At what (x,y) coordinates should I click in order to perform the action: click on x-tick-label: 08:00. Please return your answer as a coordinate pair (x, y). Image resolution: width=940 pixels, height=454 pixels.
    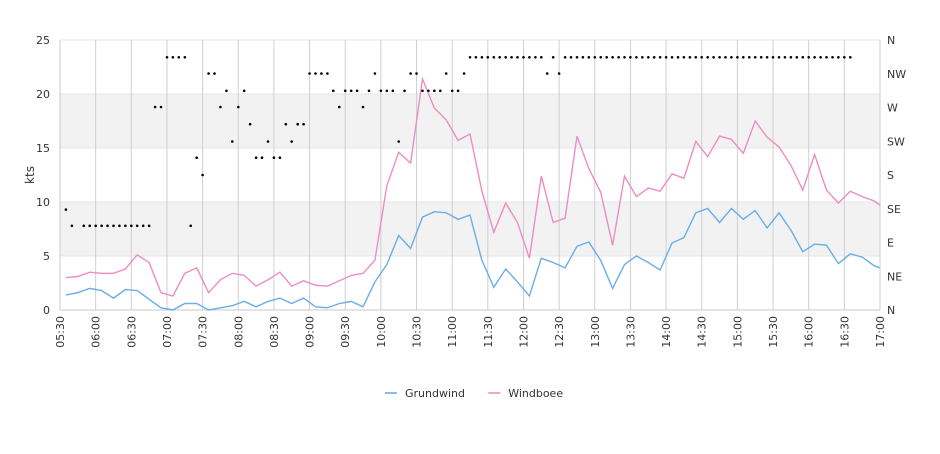
    Looking at the image, I should click on (238, 332).